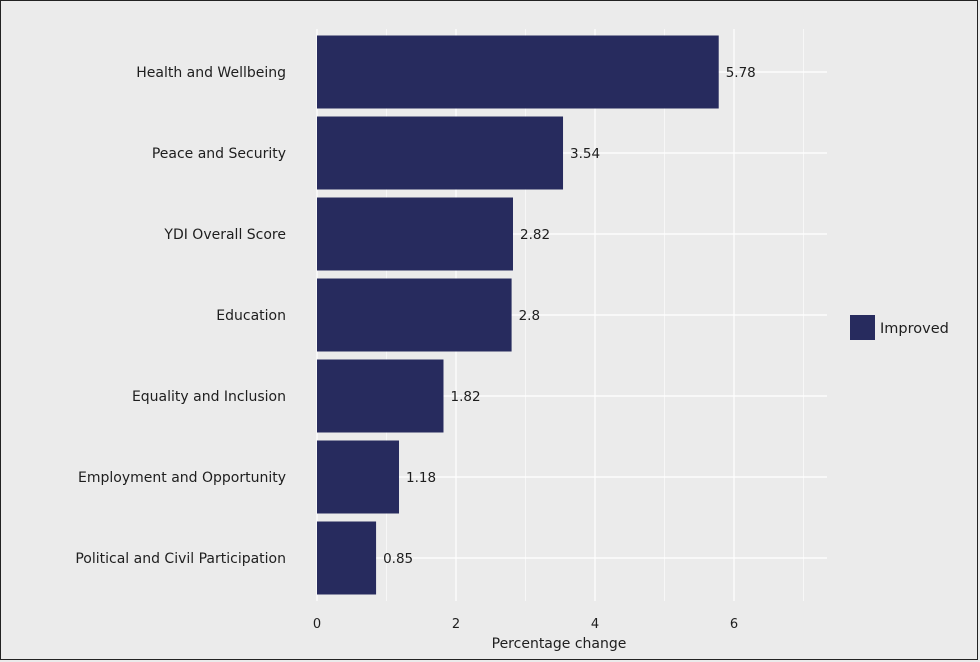 The height and width of the screenshot is (662, 980). I want to click on x-tick-labels: 0 2 4 6, so click(525, 624).